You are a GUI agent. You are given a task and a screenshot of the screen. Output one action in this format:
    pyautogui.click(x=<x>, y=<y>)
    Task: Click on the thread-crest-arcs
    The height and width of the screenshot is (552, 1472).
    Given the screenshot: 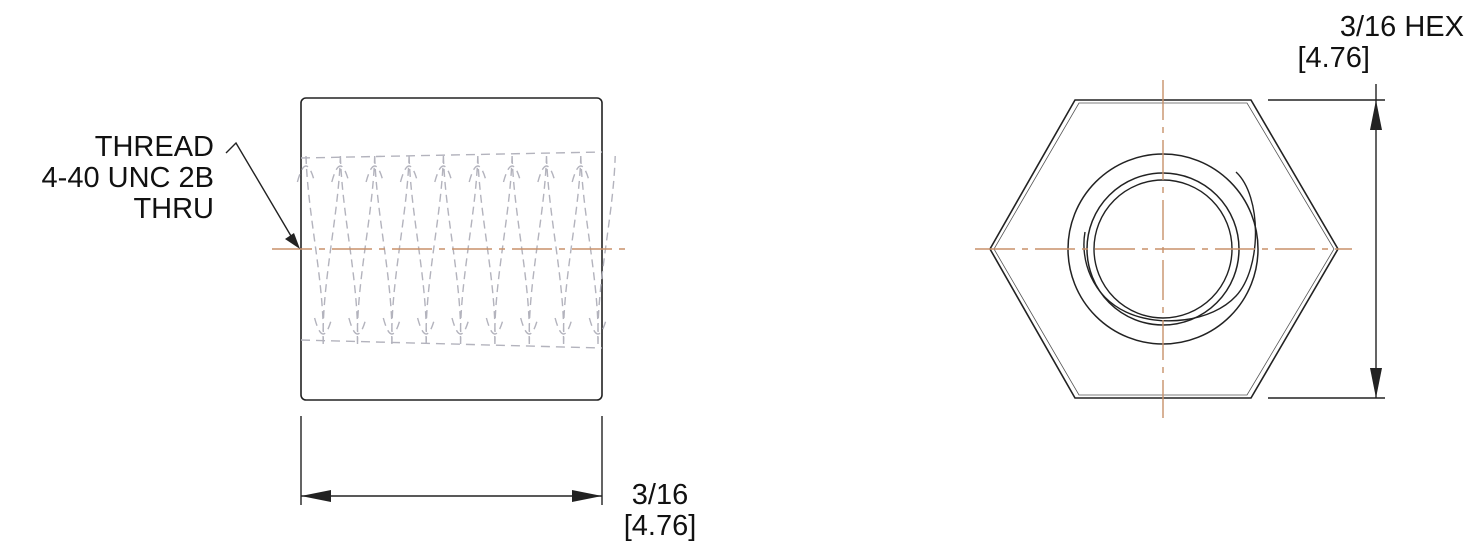 What is the action you would take?
    pyautogui.click(x=452, y=250)
    